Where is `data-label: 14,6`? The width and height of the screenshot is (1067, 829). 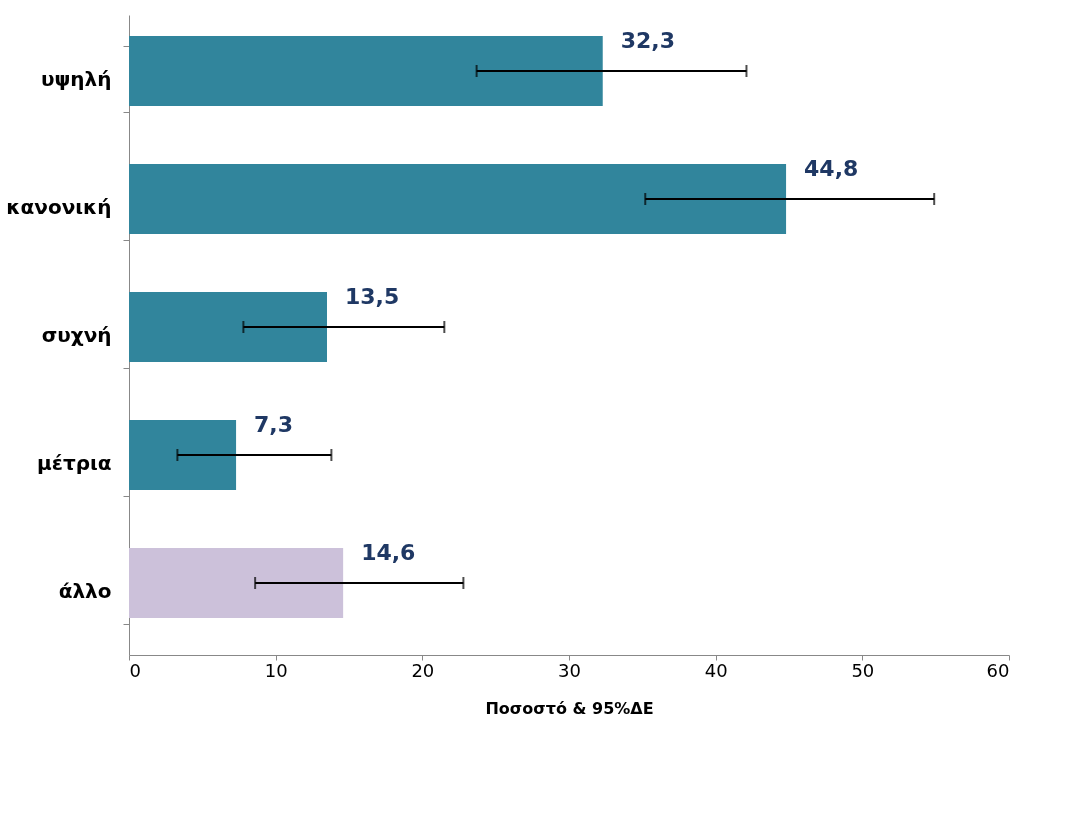
data-label: 14,6 is located at coordinates (388, 552).